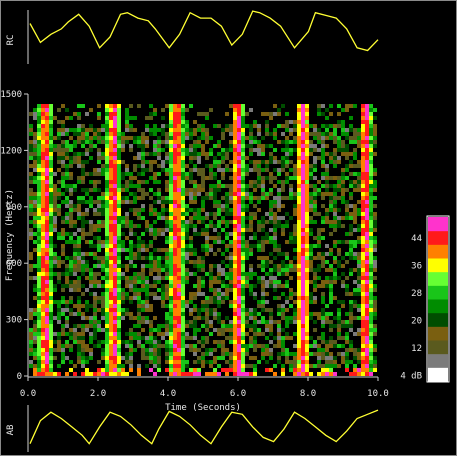  What do you see at coordinates (438, 292) in the screenshot?
I see `colorbar-swatch` at bounding box center [438, 292].